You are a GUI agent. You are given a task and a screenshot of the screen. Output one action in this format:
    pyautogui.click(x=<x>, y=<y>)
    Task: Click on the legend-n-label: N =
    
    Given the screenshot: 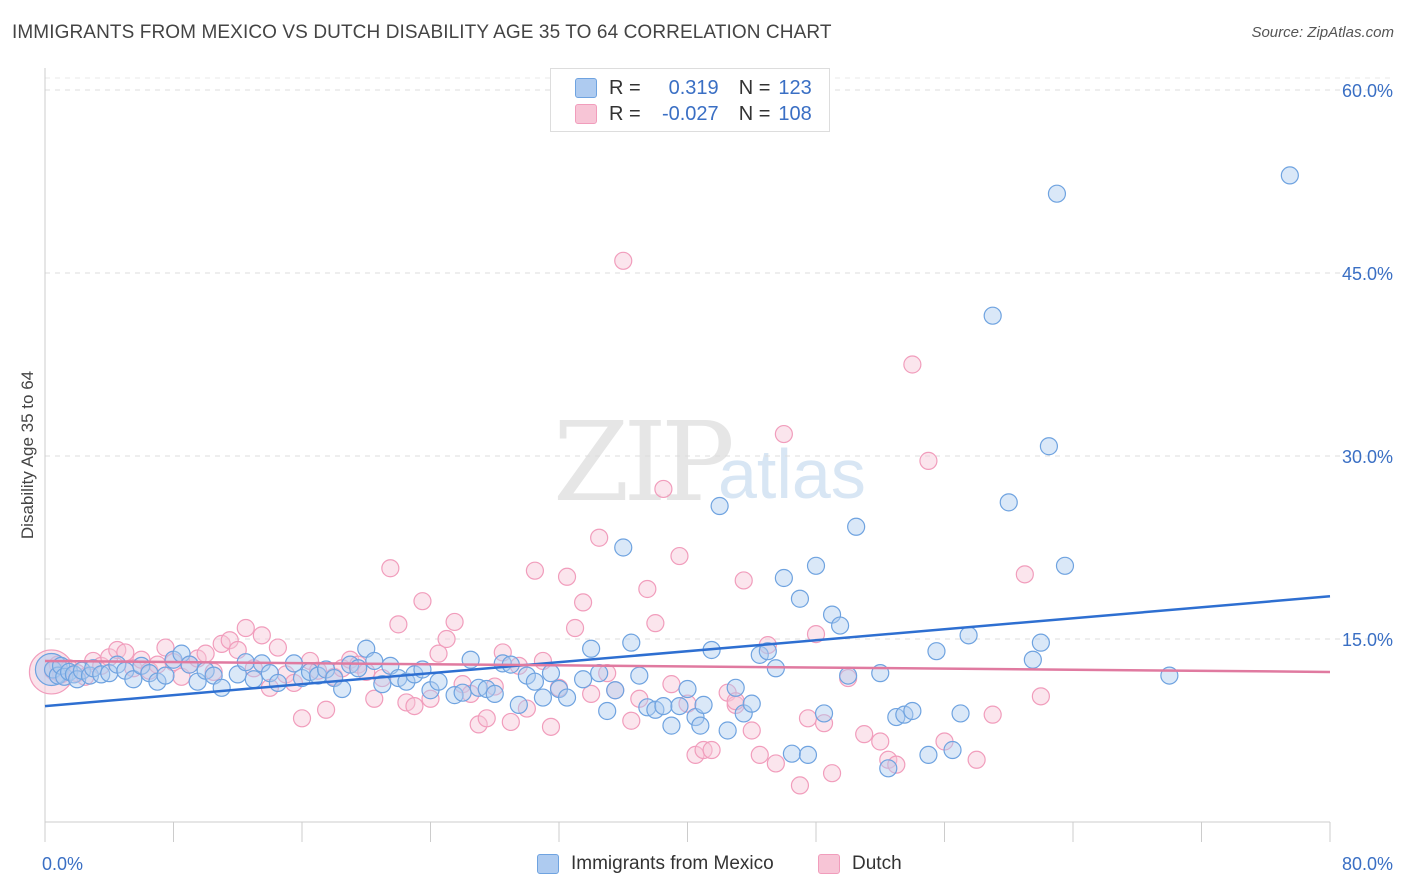 What is the action you would take?
    pyautogui.click(x=754, y=113)
    